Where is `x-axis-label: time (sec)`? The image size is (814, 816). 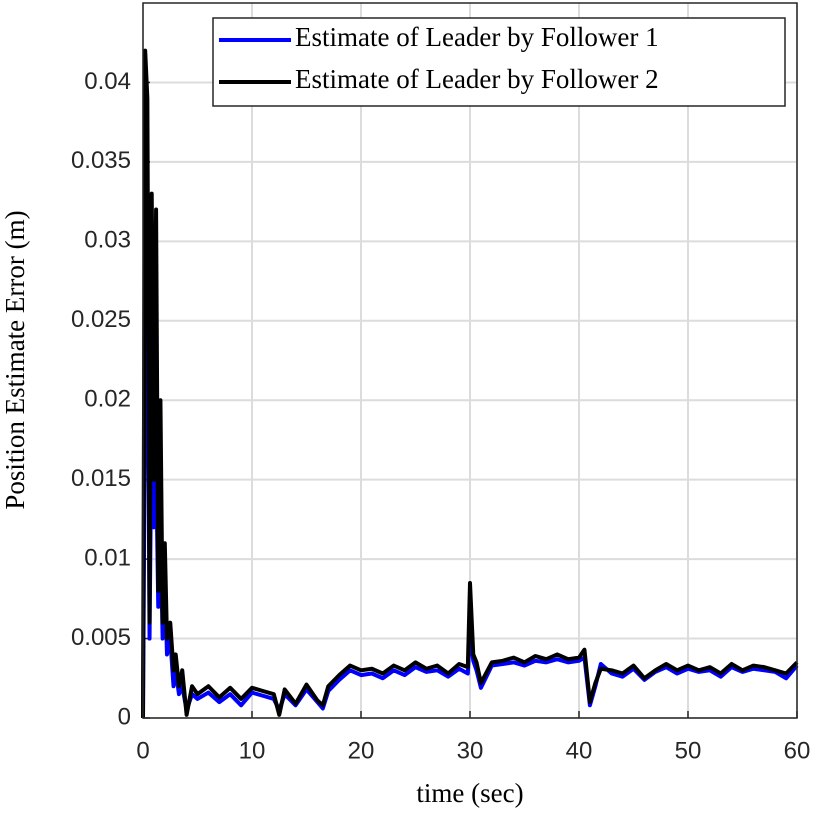 x-axis-label: time (sec) is located at coordinates (469, 793).